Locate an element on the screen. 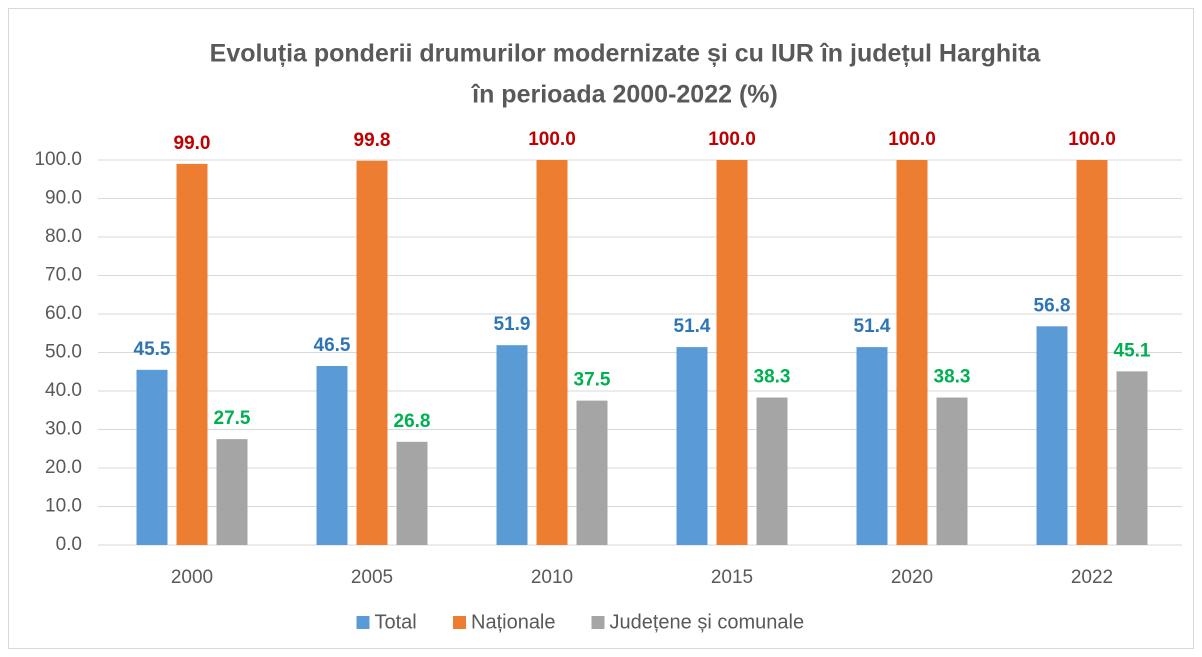  data-label: 27.5 is located at coordinates (232, 418).